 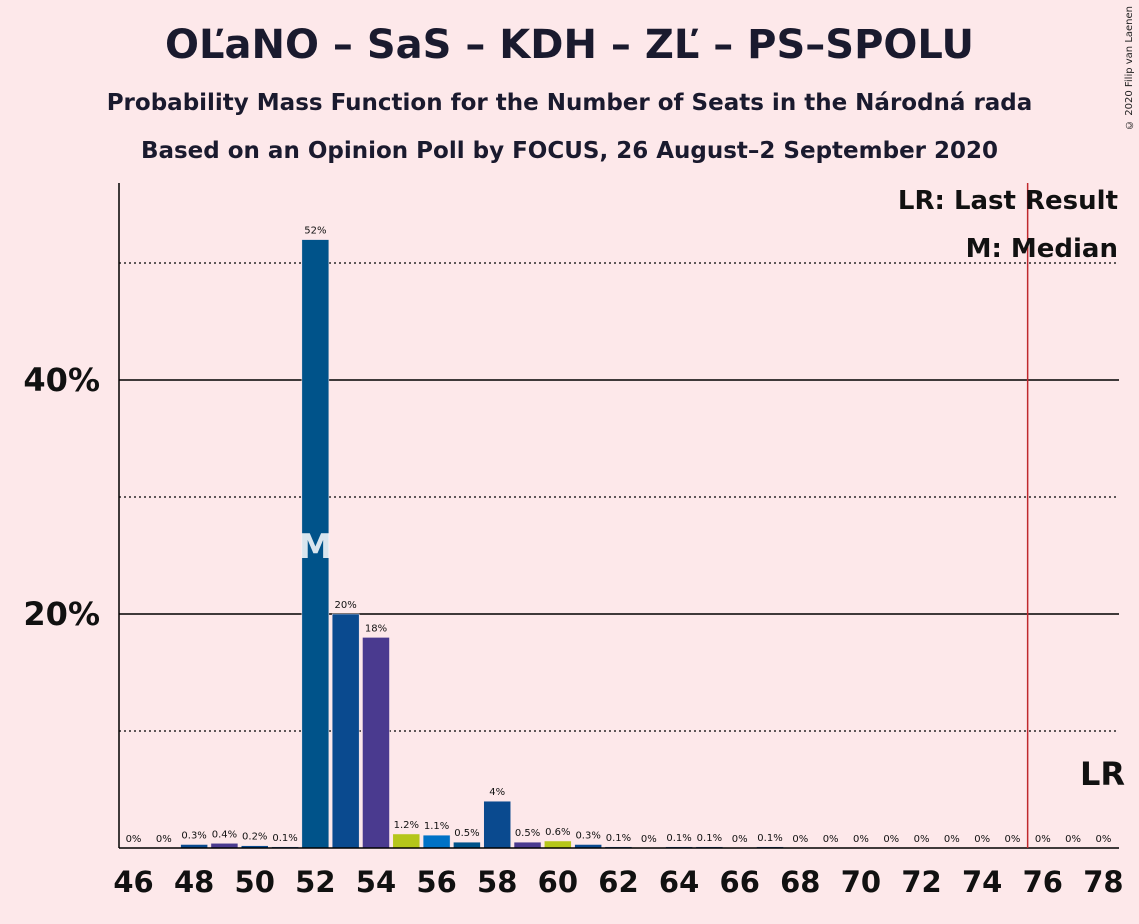 I want to click on x-tick-label: 60, so click(x=558, y=882).